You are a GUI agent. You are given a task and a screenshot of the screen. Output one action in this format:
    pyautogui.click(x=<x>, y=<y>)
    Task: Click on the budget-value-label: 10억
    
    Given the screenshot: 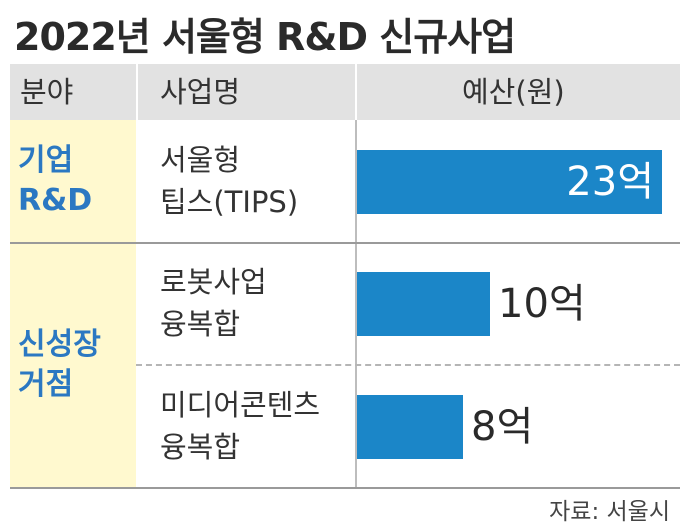 What is the action you would take?
    pyautogui.click(x=542, y=304)
    